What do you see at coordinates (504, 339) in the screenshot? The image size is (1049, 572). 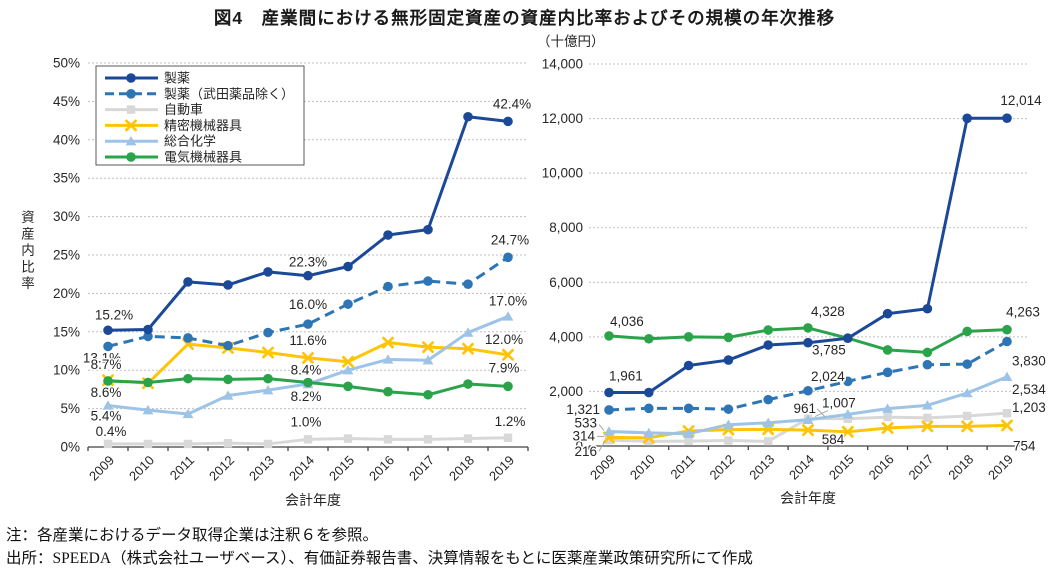 I see `label-precision-2019: 12.0%` at bounding box center [504, 339].